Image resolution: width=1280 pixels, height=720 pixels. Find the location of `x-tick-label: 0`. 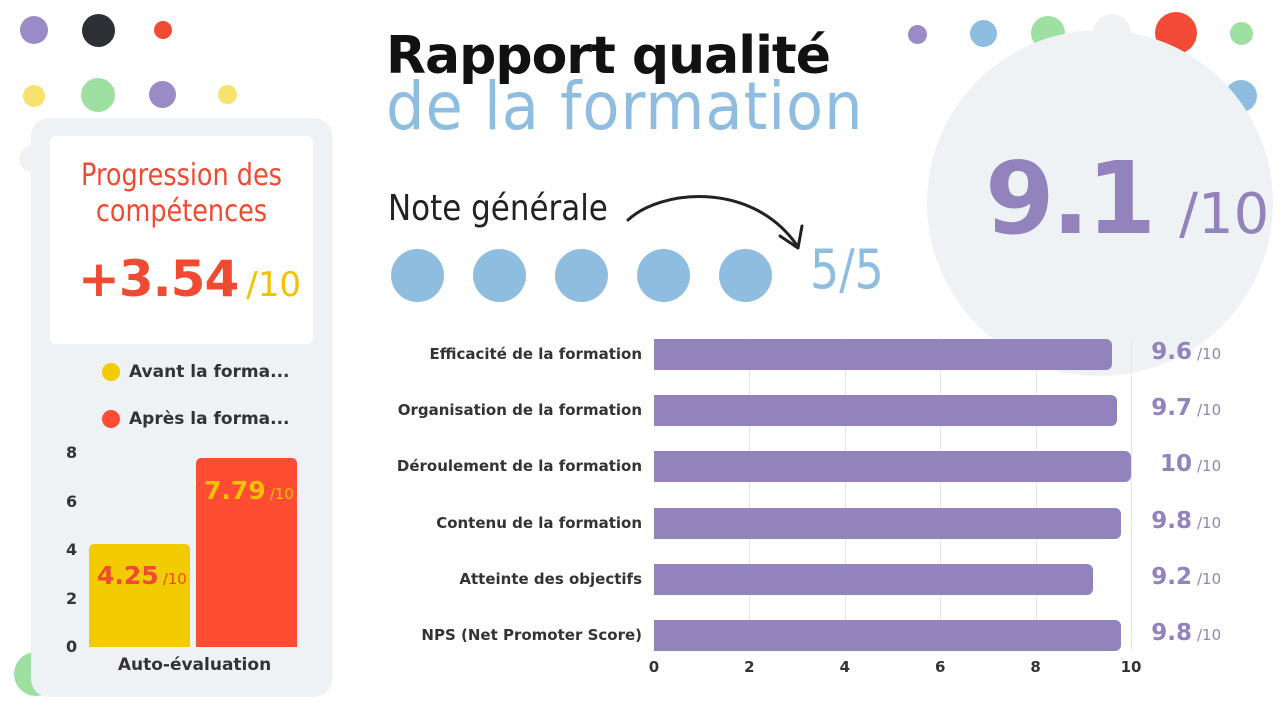

x-tick-label: 0 is located at coordinates (654, 667).